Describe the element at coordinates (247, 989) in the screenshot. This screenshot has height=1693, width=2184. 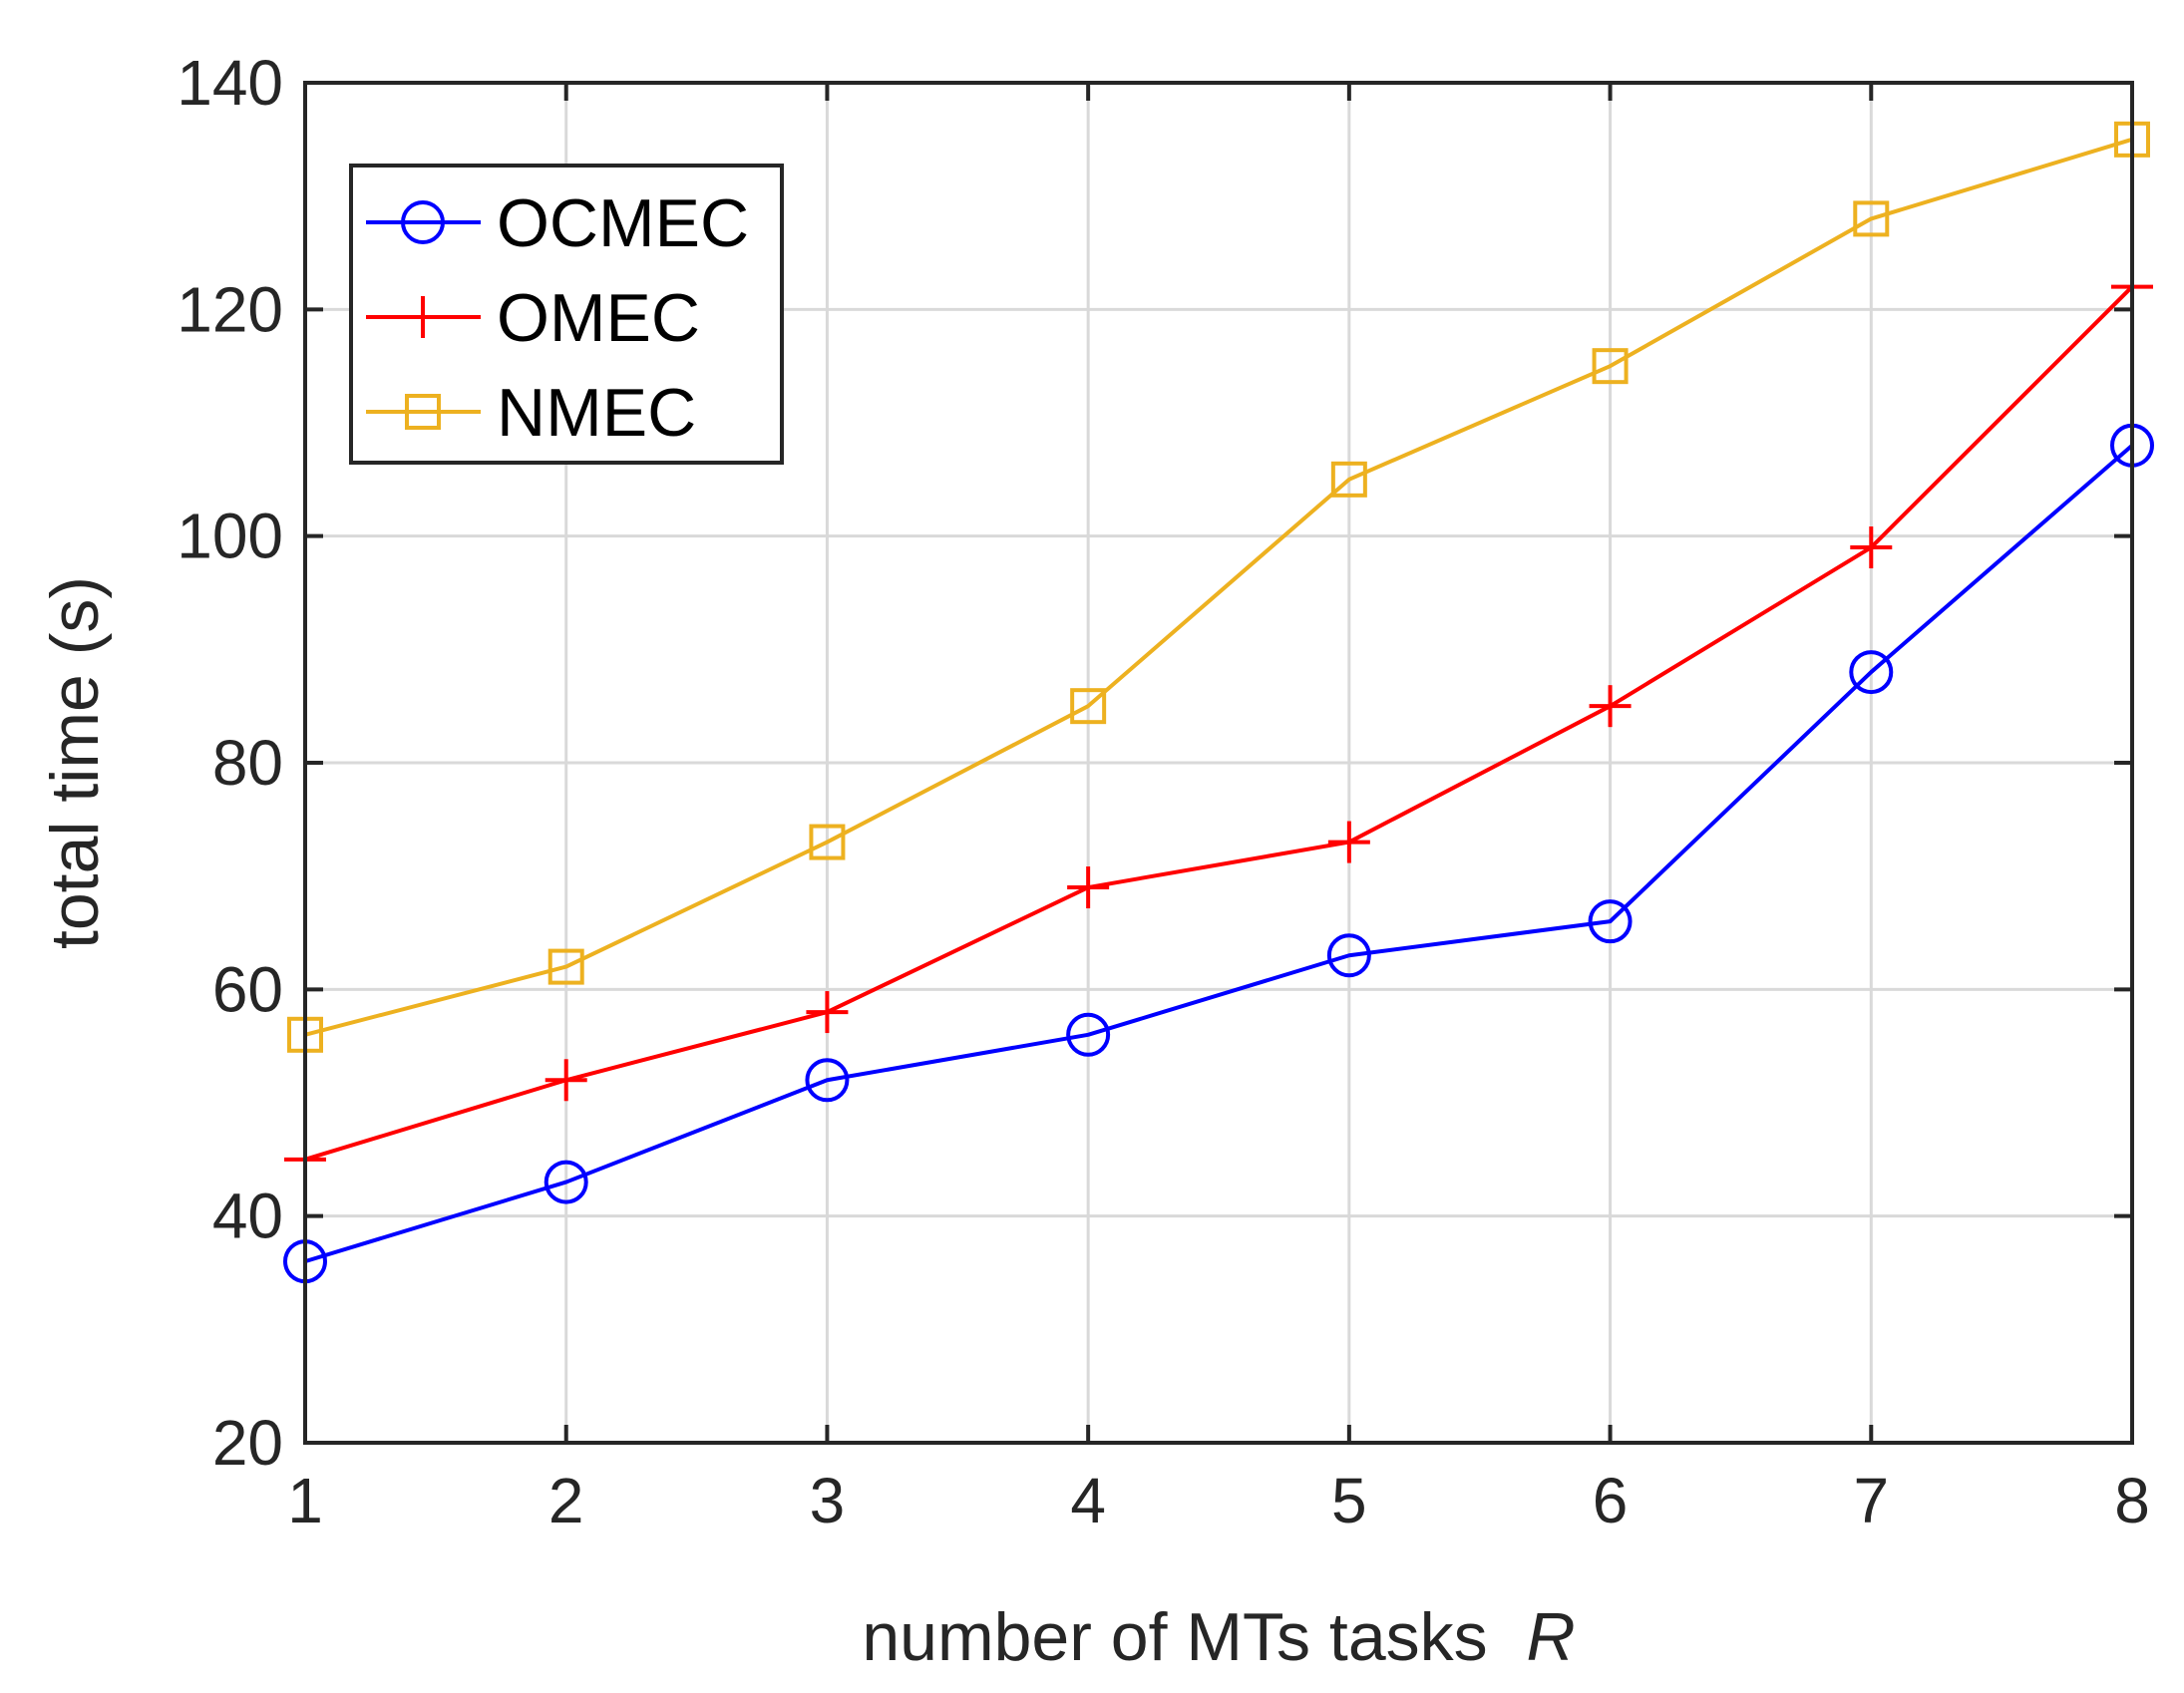
I see `y-tick-label: 60` at that location.